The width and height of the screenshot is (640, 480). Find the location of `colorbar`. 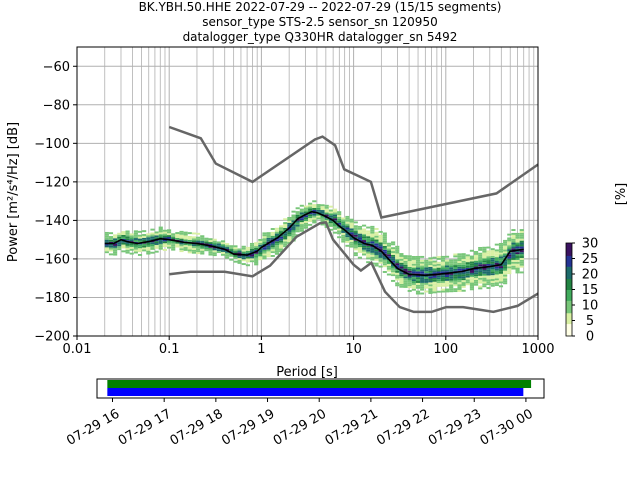

colorbar is located at coordinates (569, 289).